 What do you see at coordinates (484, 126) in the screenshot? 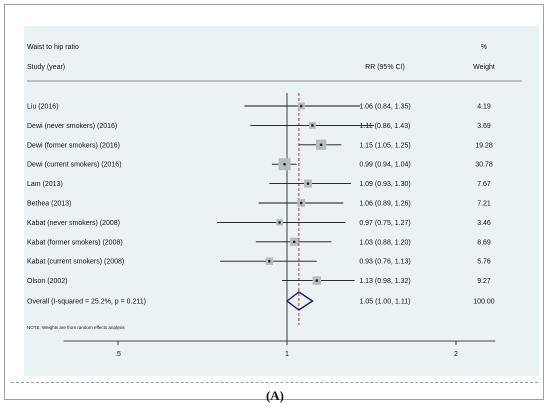
I see `study-weight: 3.69` at bounding box center [484, 126].